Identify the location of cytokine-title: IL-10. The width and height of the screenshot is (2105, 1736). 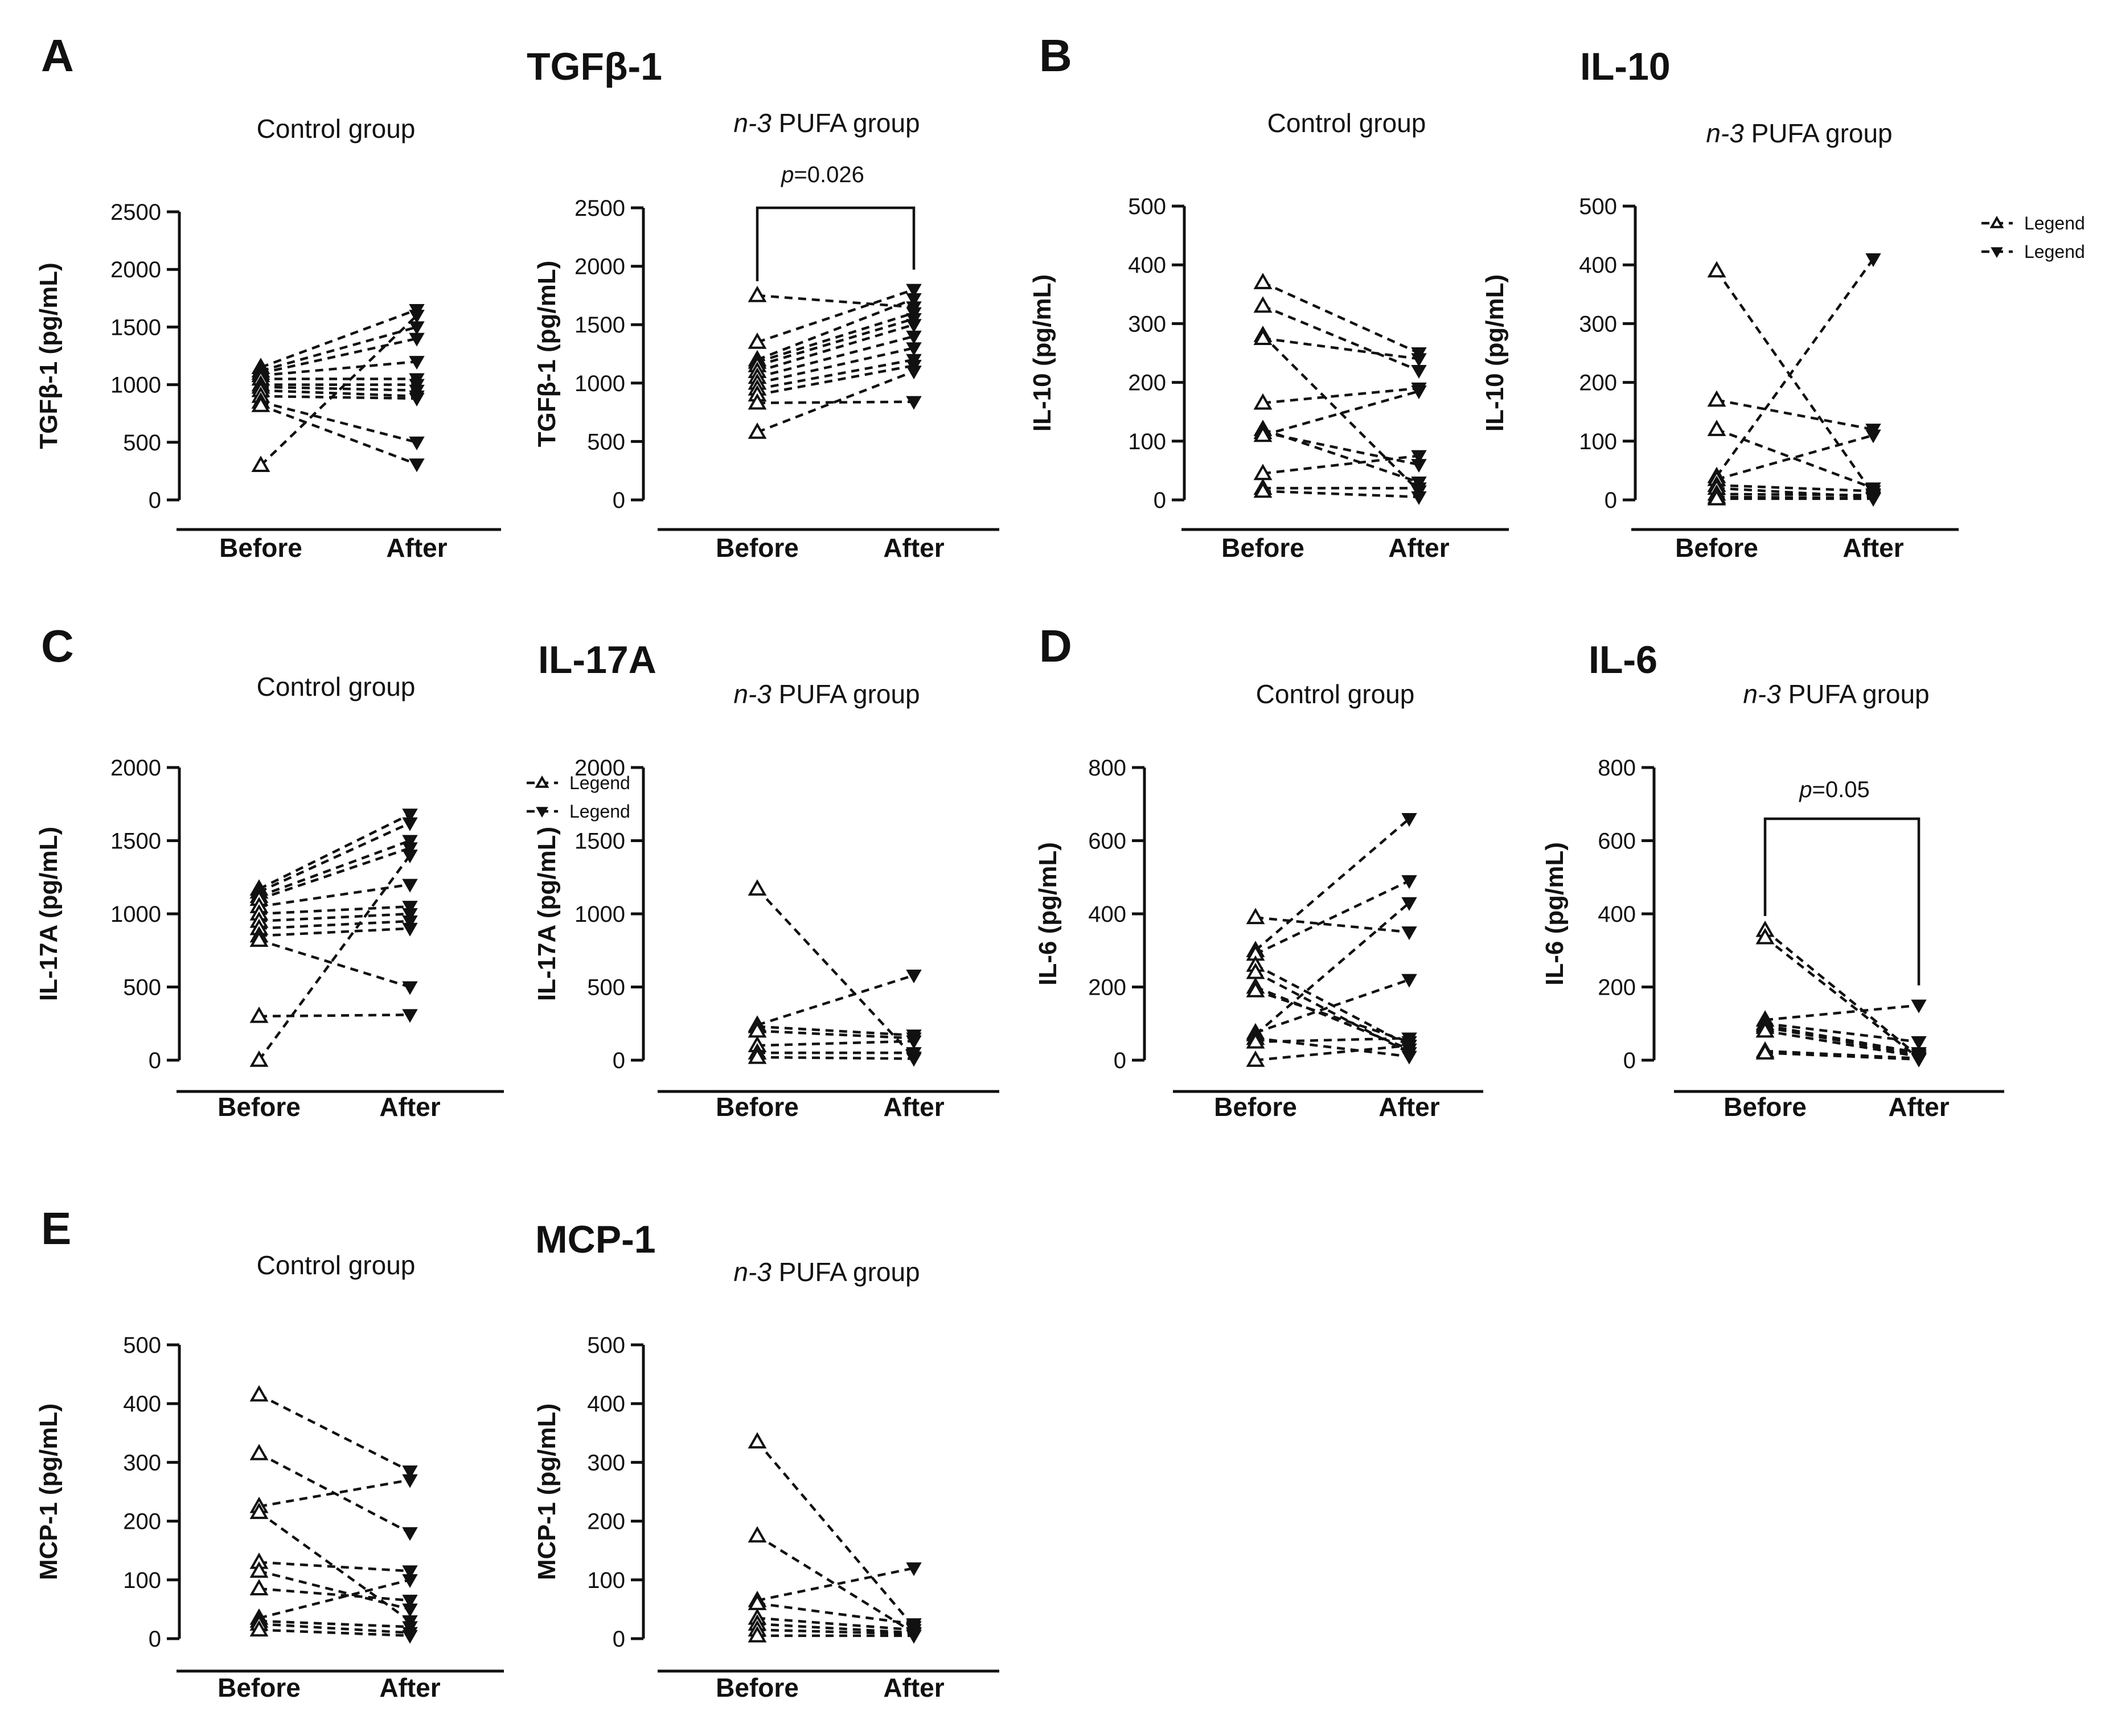
(1625, 66).